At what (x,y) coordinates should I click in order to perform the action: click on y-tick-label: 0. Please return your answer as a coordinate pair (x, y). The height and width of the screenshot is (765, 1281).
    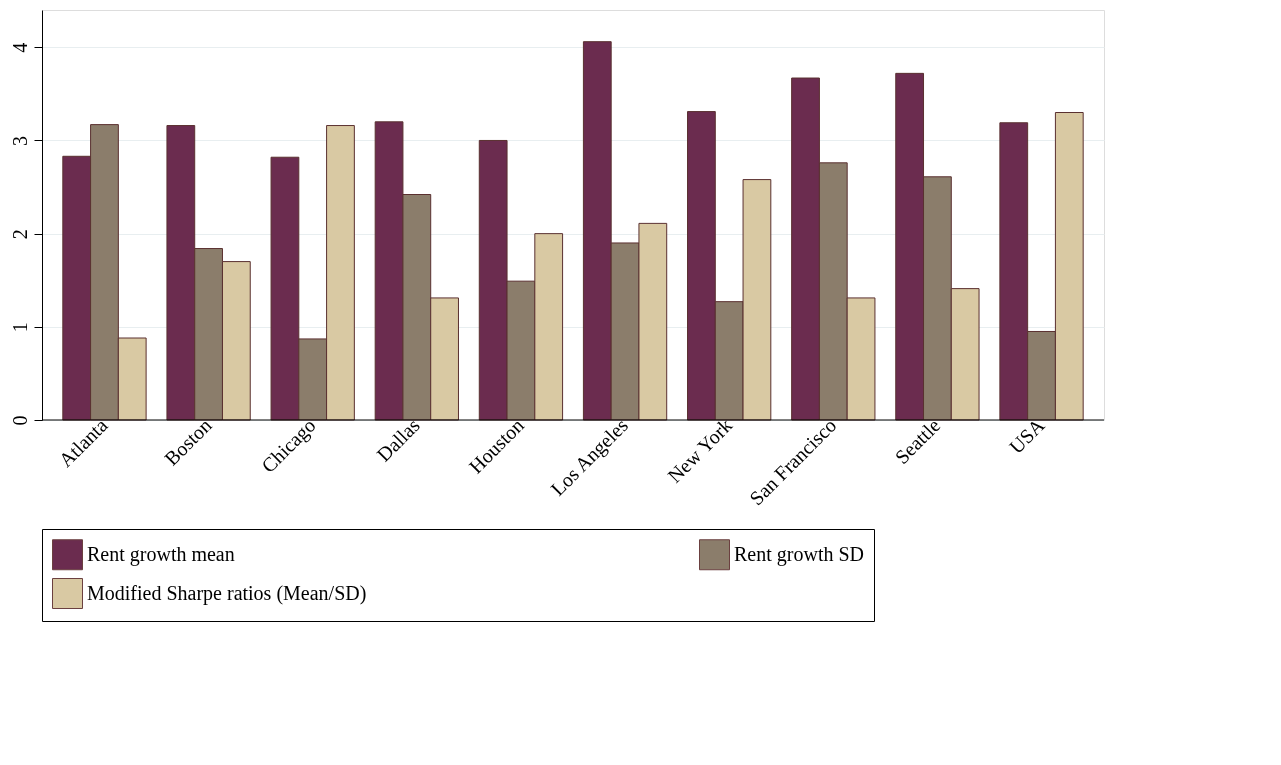
    Looking at the image, I should click on (19, 420).